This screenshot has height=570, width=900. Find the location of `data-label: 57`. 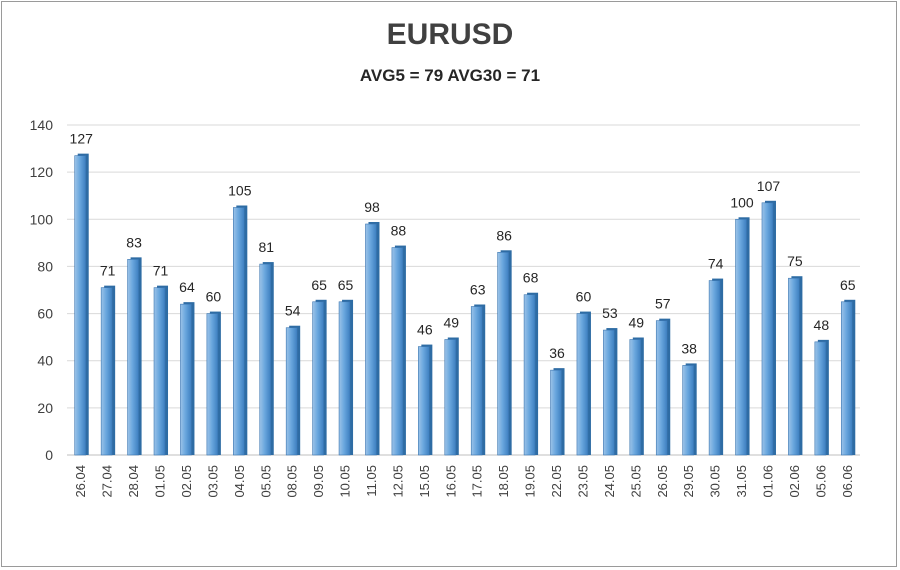

data-label: 57 is located at coordinates (663, 304).